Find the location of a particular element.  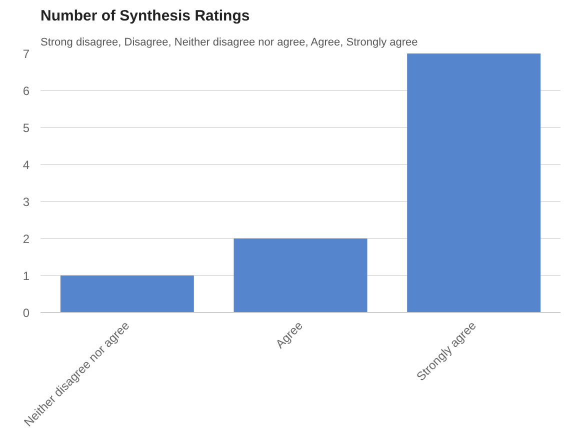

chart-subtitle: Strong disagree, Disagree, Neither disagree nor agree, Agree, Strongly agree is located at coordinates (229, 42).